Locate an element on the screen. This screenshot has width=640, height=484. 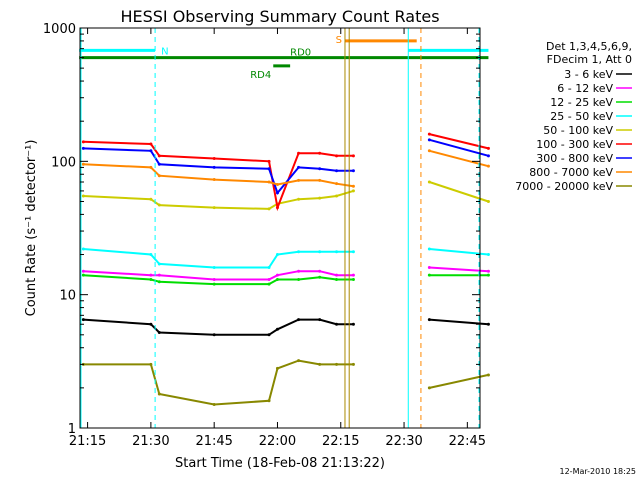
legend-item-300-800-kev: 300 - 800 keV is located at coordinates (574, 158).